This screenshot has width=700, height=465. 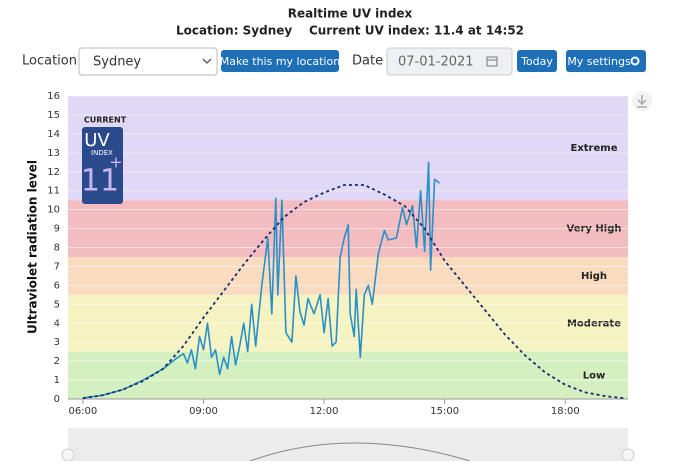 What do you see at coordinates (324, 411) in the screenshot?
I see `x-tick-label: 12:00` at bounding box center [324, 411].